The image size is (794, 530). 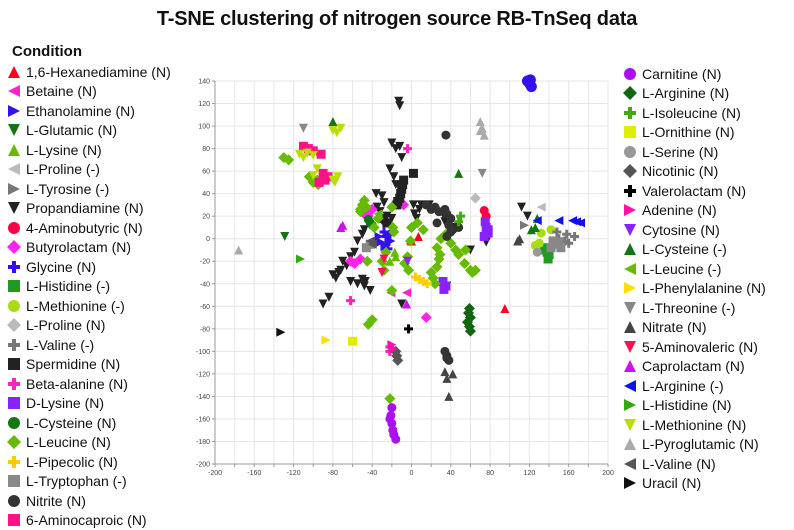 I want to click on legend-item: L-Phenylalanine (N), so click(x=694, y=289).